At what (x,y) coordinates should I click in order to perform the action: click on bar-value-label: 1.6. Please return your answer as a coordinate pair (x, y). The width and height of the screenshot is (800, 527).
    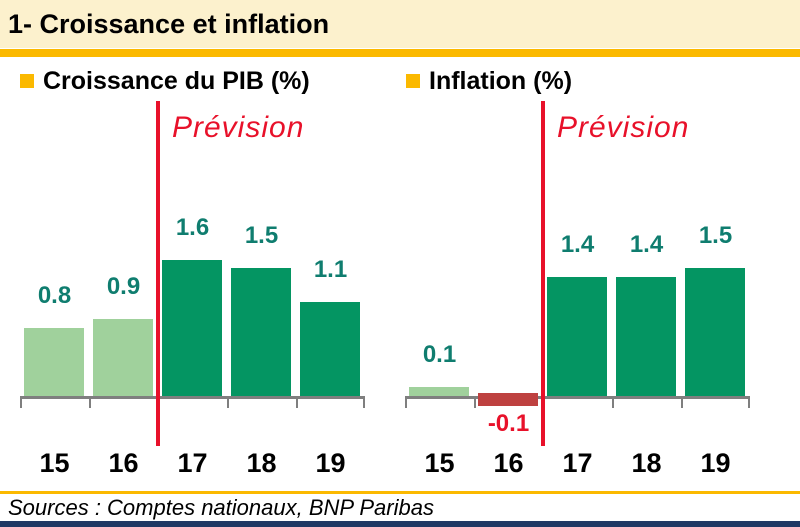
    Looking at the image, I should click on (192, 227).